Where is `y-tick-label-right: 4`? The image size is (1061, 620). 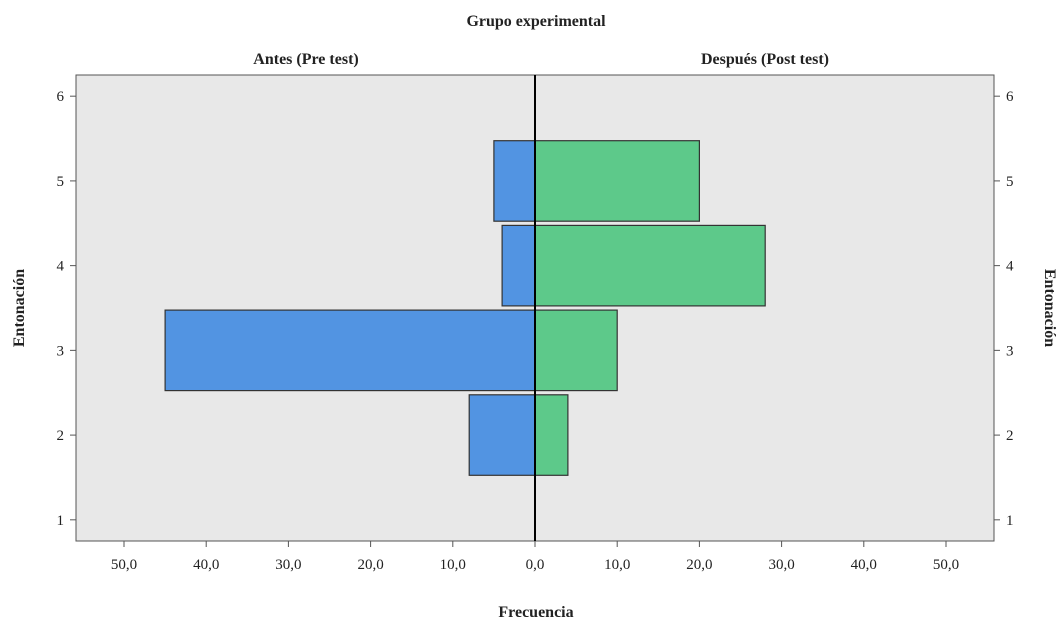
y-tick-label-right: 4 is located at coordinates (1010, 267).